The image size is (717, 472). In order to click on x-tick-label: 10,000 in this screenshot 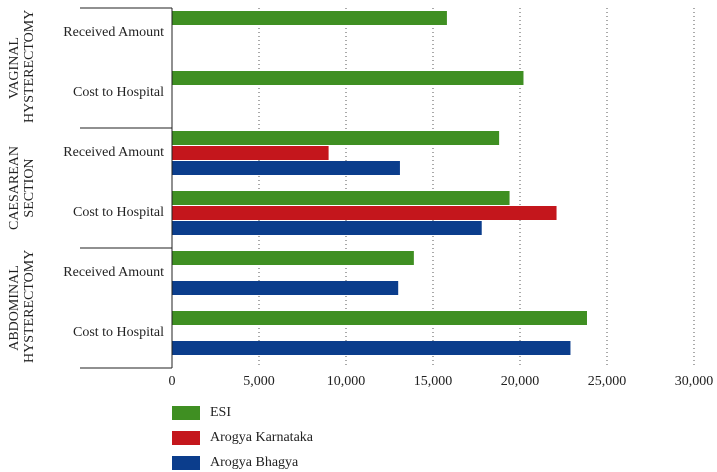, I will do `click(346, 381)`.